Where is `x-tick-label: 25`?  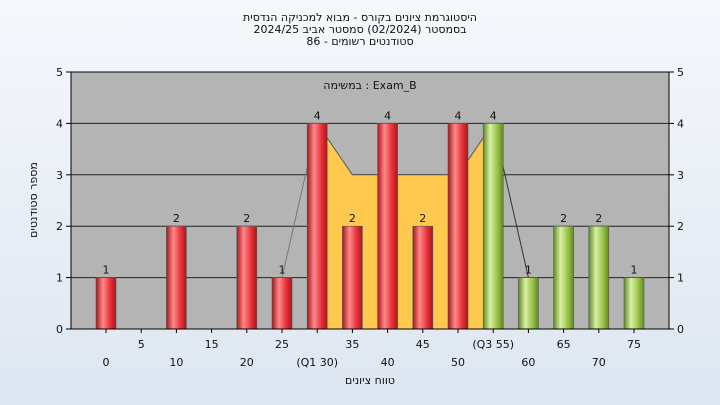 x-tick-label: 25 is located at coordinates (282, 344).